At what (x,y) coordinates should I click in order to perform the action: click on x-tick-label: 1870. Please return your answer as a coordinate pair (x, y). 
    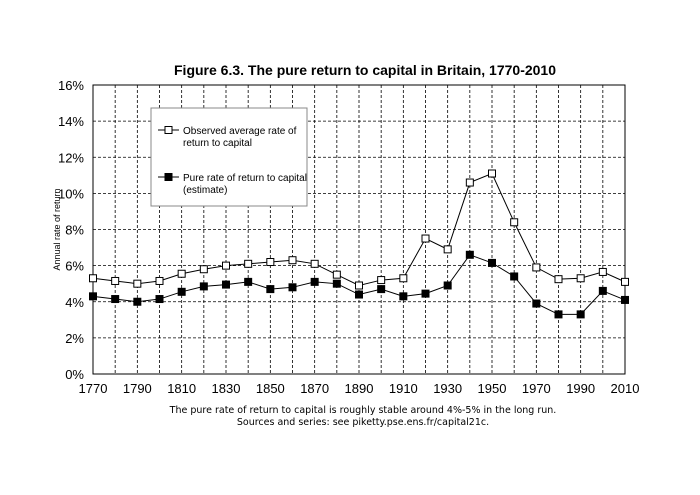
    Looking at the image, I should click on (314, 388).